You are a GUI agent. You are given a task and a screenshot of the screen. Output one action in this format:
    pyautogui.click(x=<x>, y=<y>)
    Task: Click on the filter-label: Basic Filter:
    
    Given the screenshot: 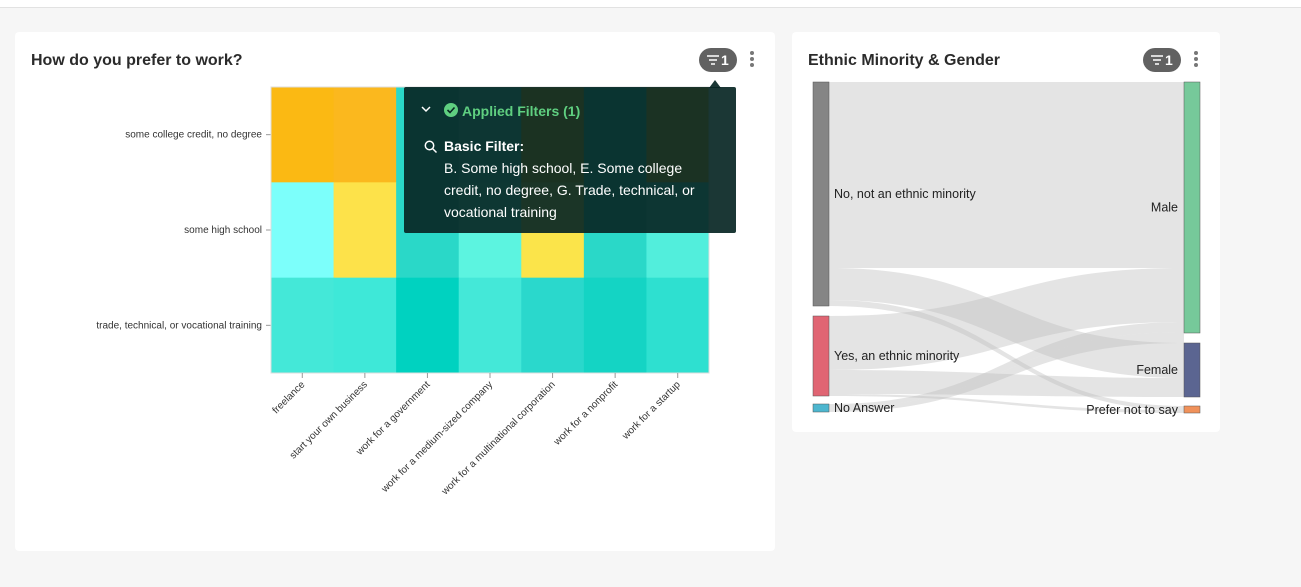 What is the action you would take?
    pyautogui.click(x=484, y=146)
    